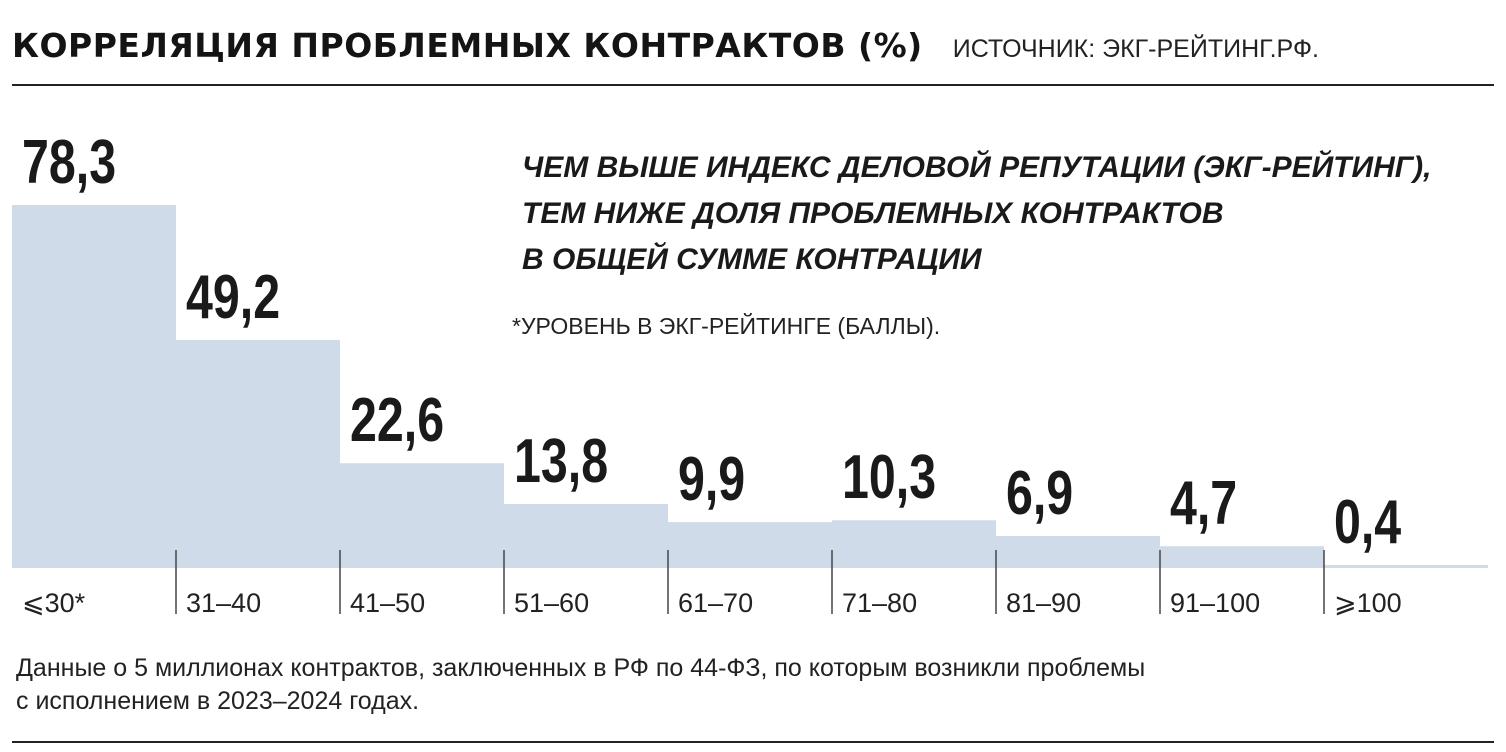  Describe the element at coordinates (223, 603) in the screenshot. I see `category-label: 31–40` at that location.